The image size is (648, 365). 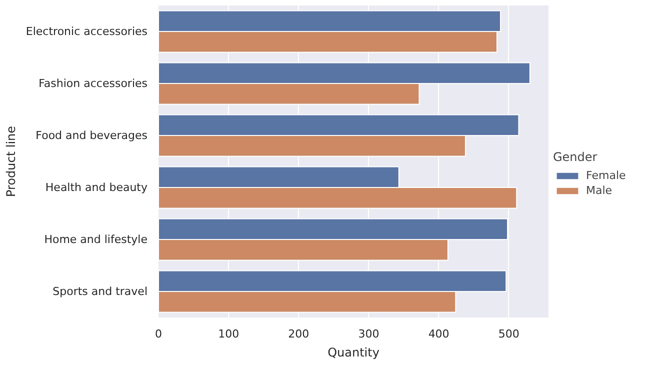 What do you see at coordinates (299, 334) in the screenshot?
I see `x-tick-label: 200` at bounding box center [299, 334].